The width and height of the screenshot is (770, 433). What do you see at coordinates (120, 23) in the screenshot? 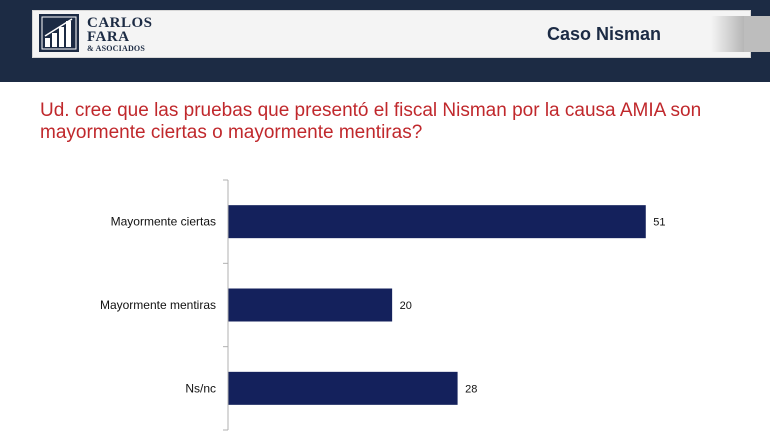
I see `logo-line-1: CARLOS` at bounding box center [120, 23].